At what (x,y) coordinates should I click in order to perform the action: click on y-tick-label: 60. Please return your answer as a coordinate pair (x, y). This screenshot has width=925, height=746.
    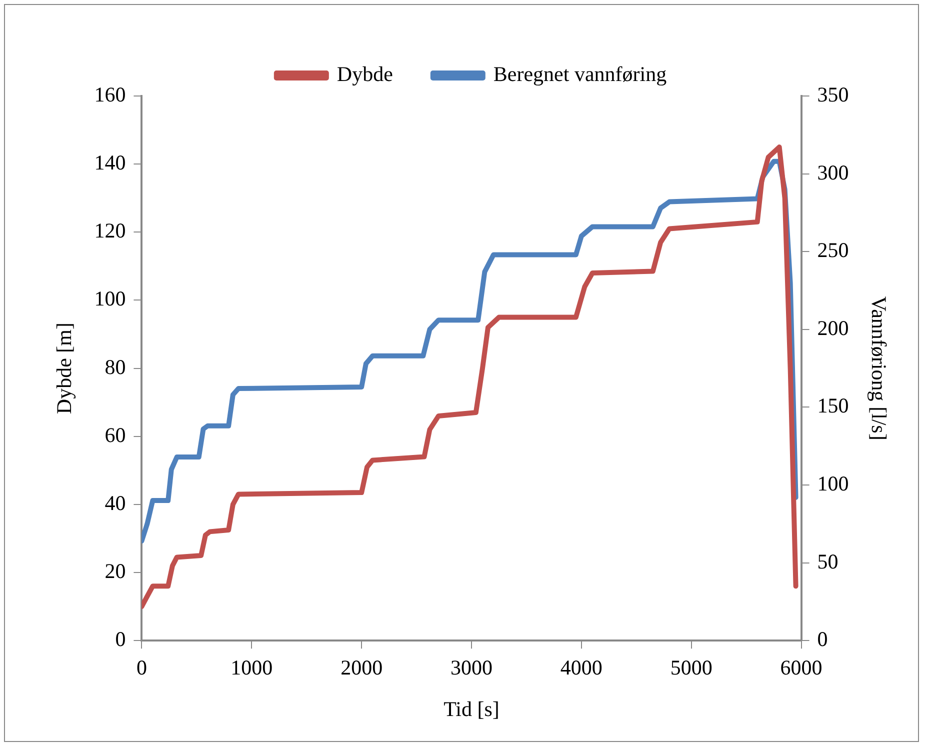
    Looking at the image, I should click on (115, 434).